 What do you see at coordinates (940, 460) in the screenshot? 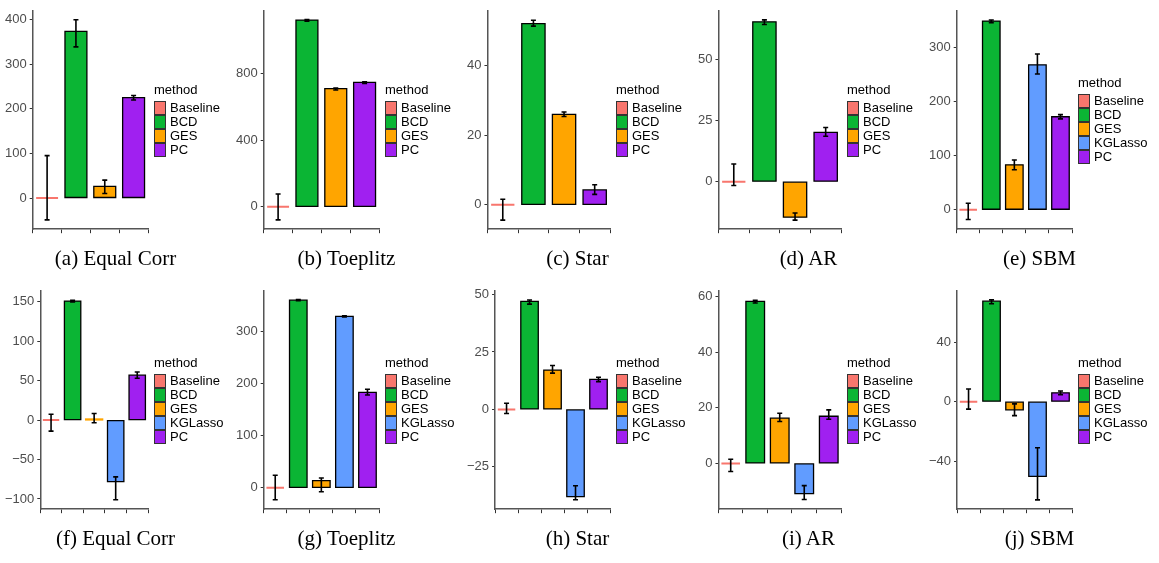
I see `y-tick-label: −40` at bounding box center [940, 460].